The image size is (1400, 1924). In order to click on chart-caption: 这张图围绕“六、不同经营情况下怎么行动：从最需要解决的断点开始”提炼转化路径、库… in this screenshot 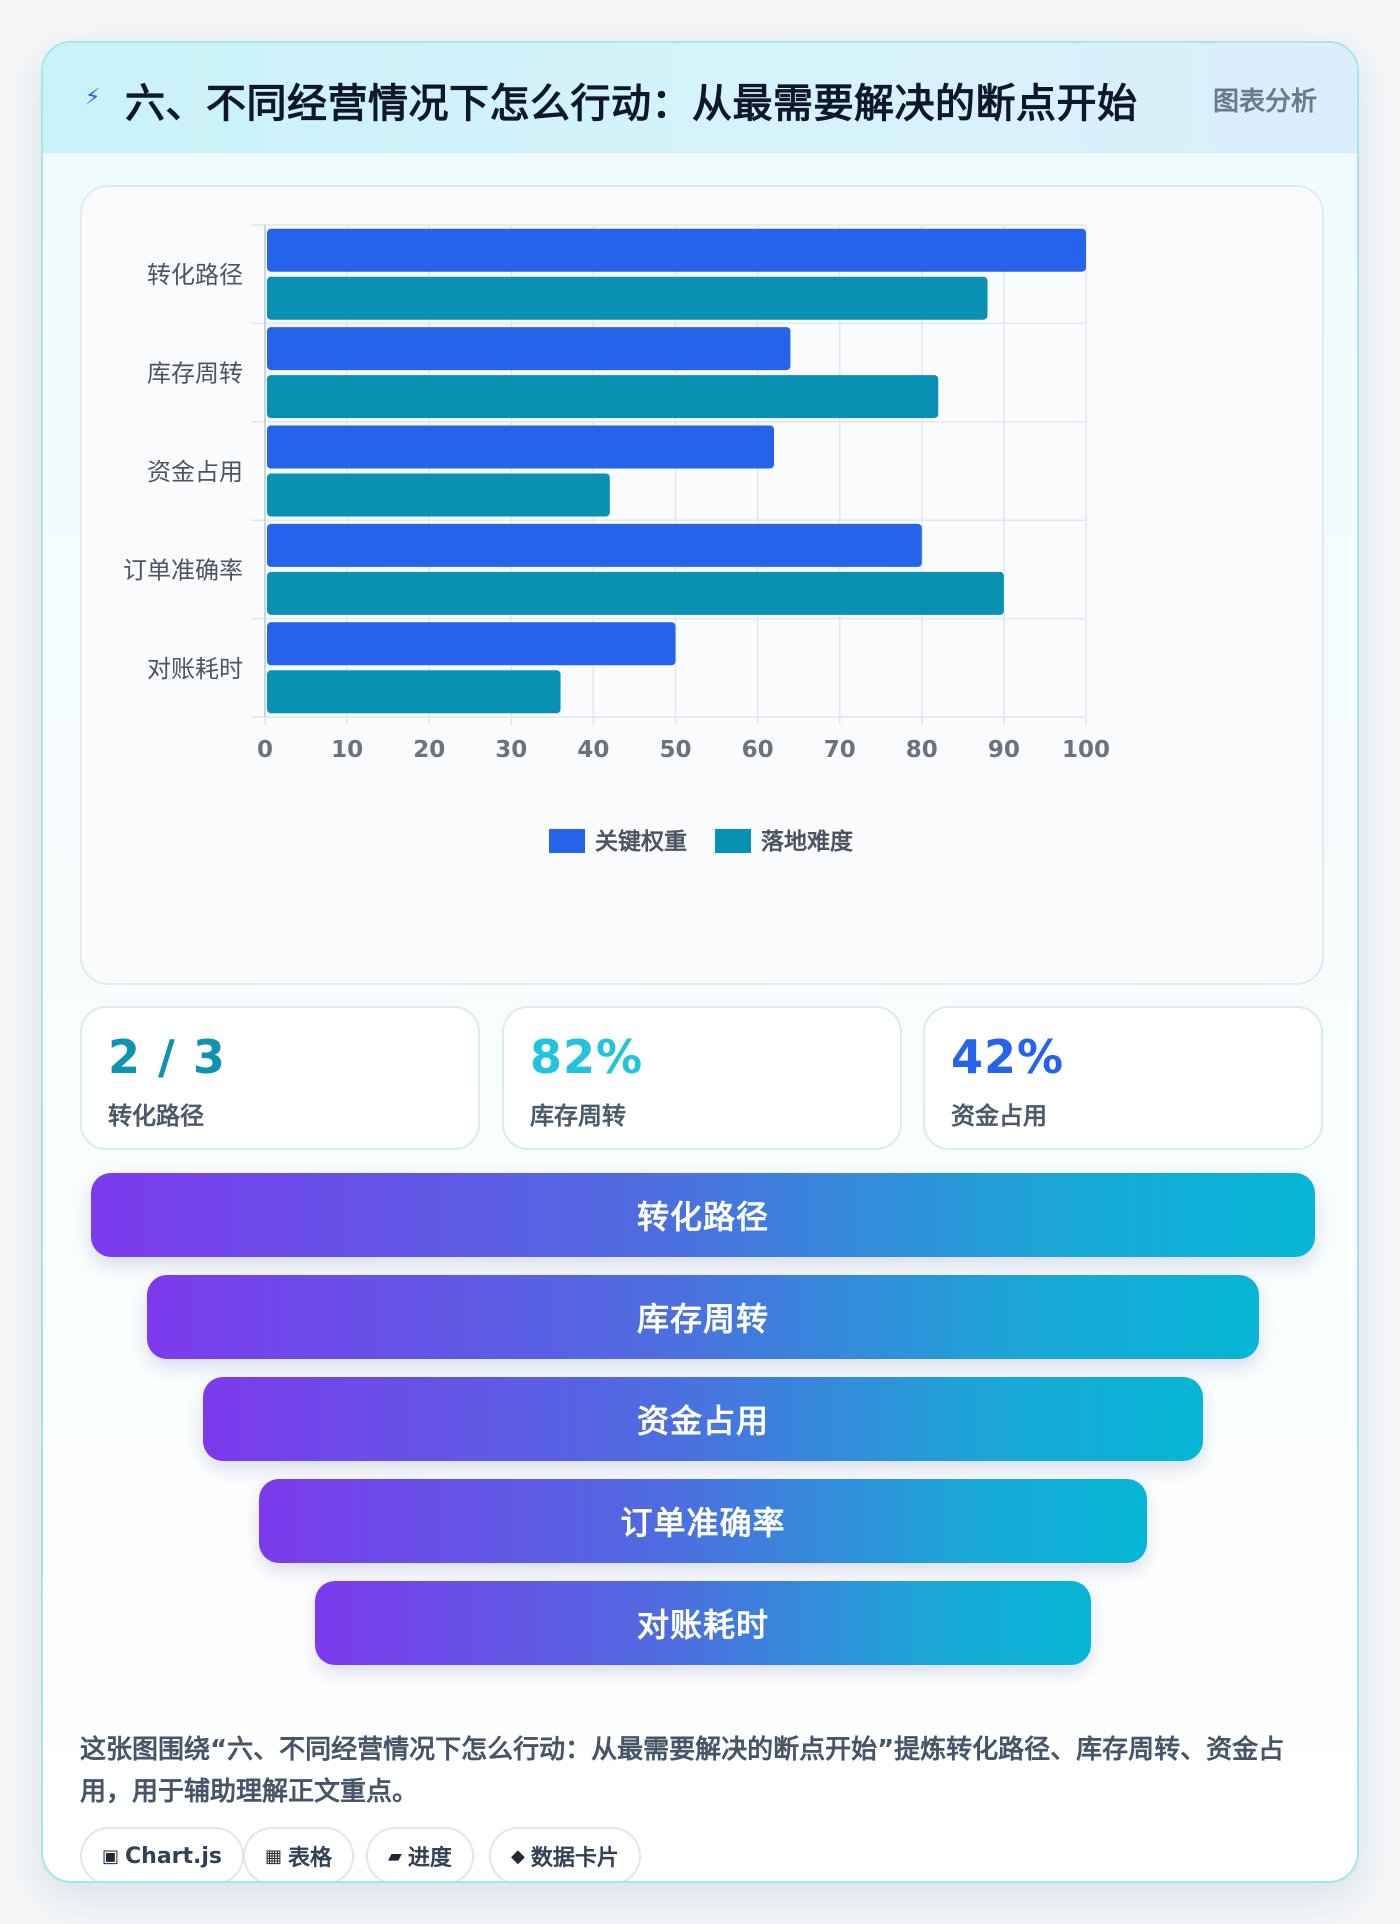, I will do `click(682, 1771)`.